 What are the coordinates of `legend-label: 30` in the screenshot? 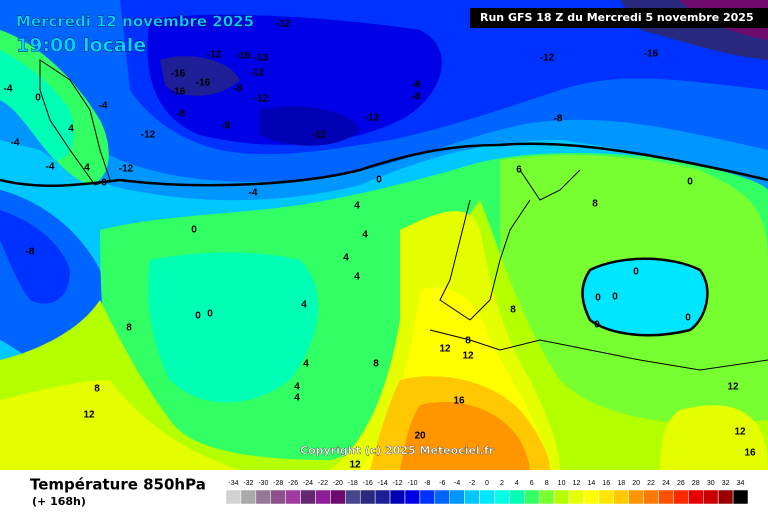 It's located at (711, 483).